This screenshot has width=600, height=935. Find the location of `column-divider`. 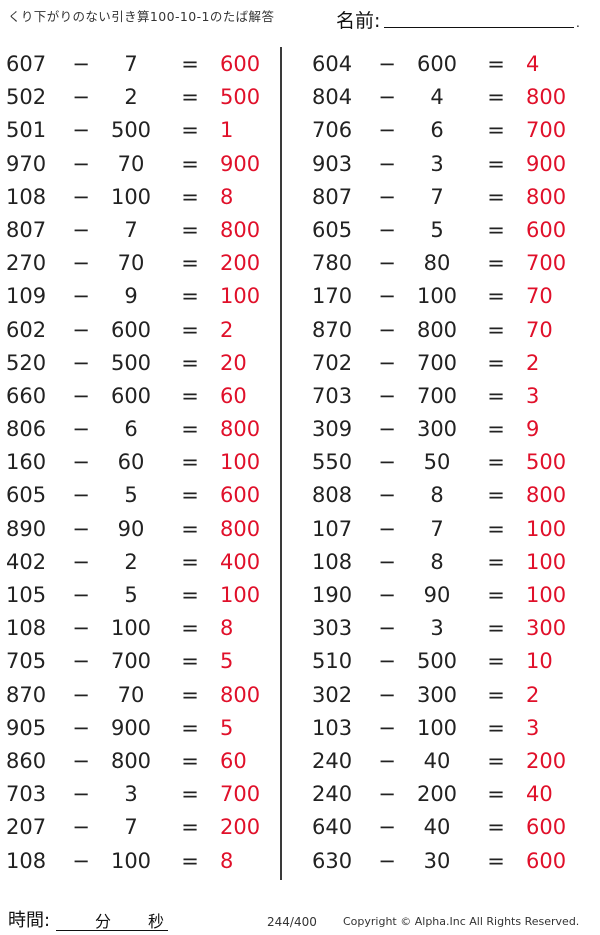

column-divider is located at coordinates (281, 463).